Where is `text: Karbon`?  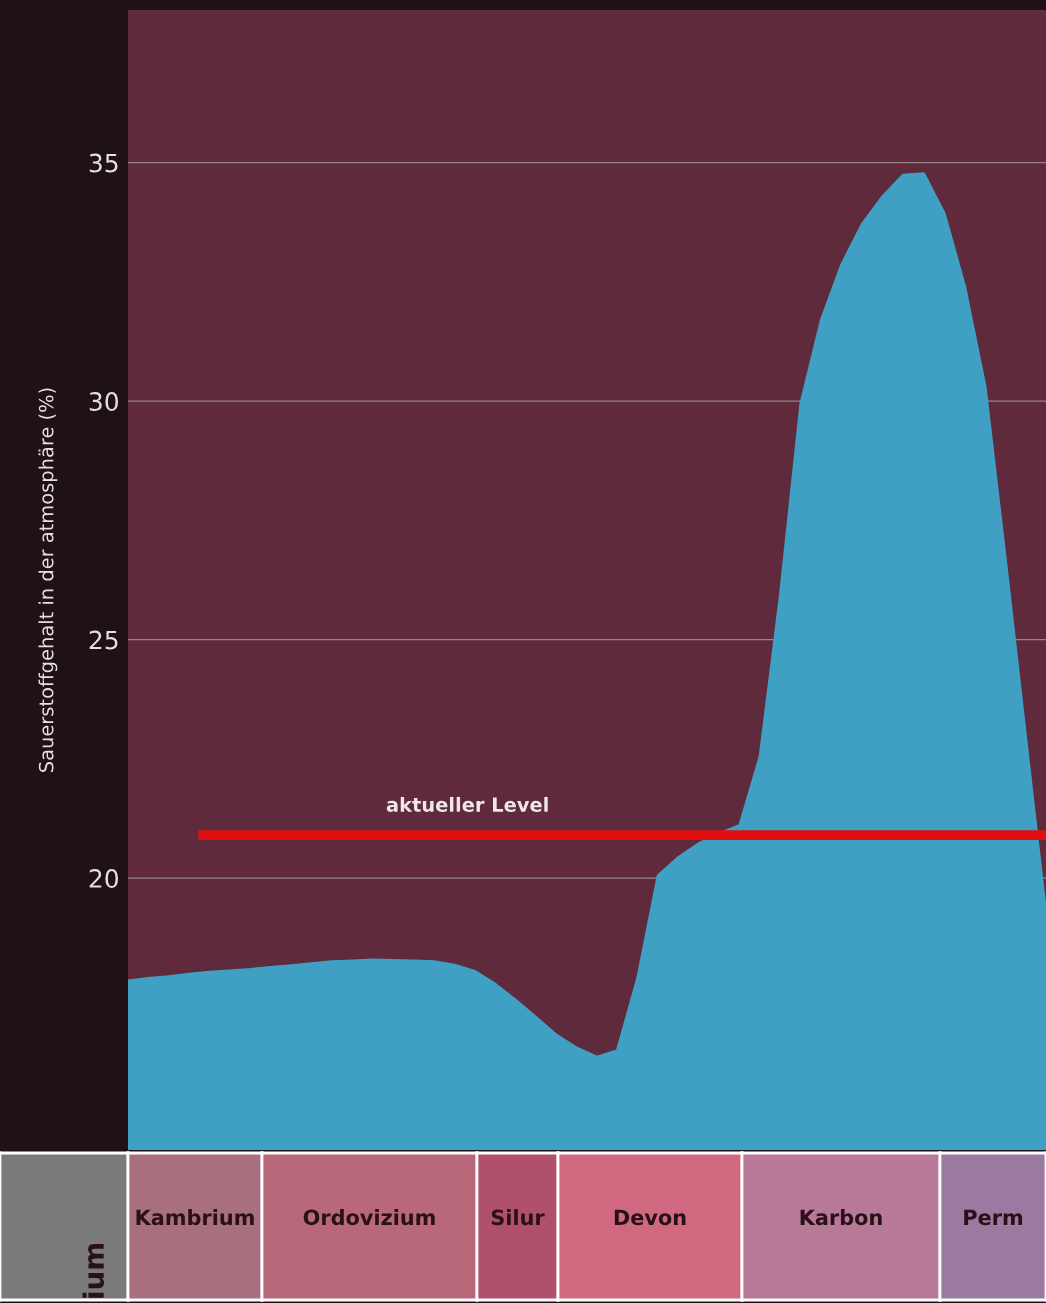
text: Karbon is located at coordinates (841, 1217).